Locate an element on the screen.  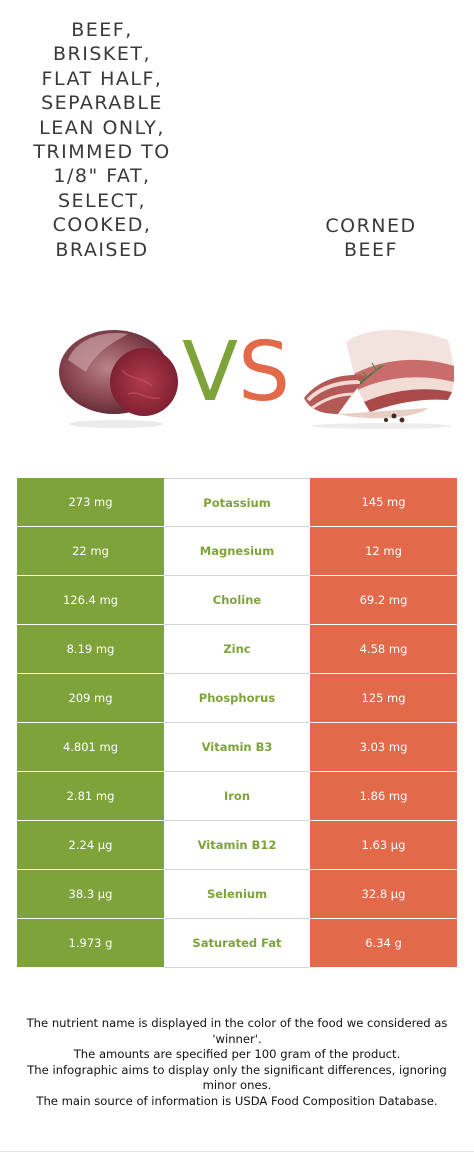
nutrient-name: Magnesium is located at coordinates (237, 551).